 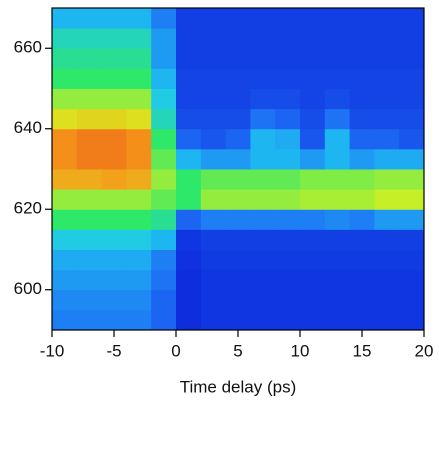 I want to click on x-tick-label: -5, so click(x=113, y=350).